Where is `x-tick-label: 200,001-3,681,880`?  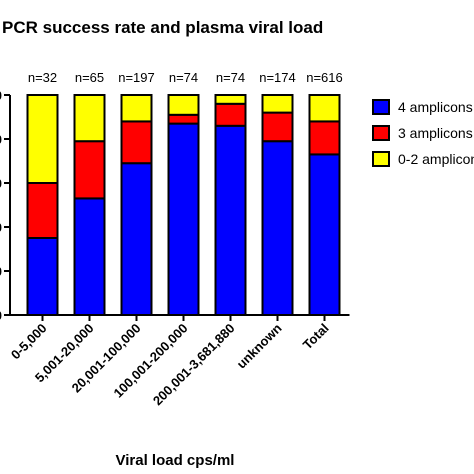 x-tick-label: 200,001-3,681,880 is located at coordinates (194, 365).